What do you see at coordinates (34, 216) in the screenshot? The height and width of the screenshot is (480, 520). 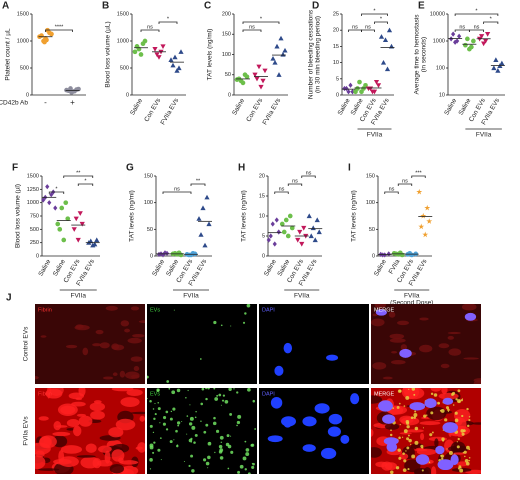 I see `y-tick-label: 750` at bounding box center [34, 216].